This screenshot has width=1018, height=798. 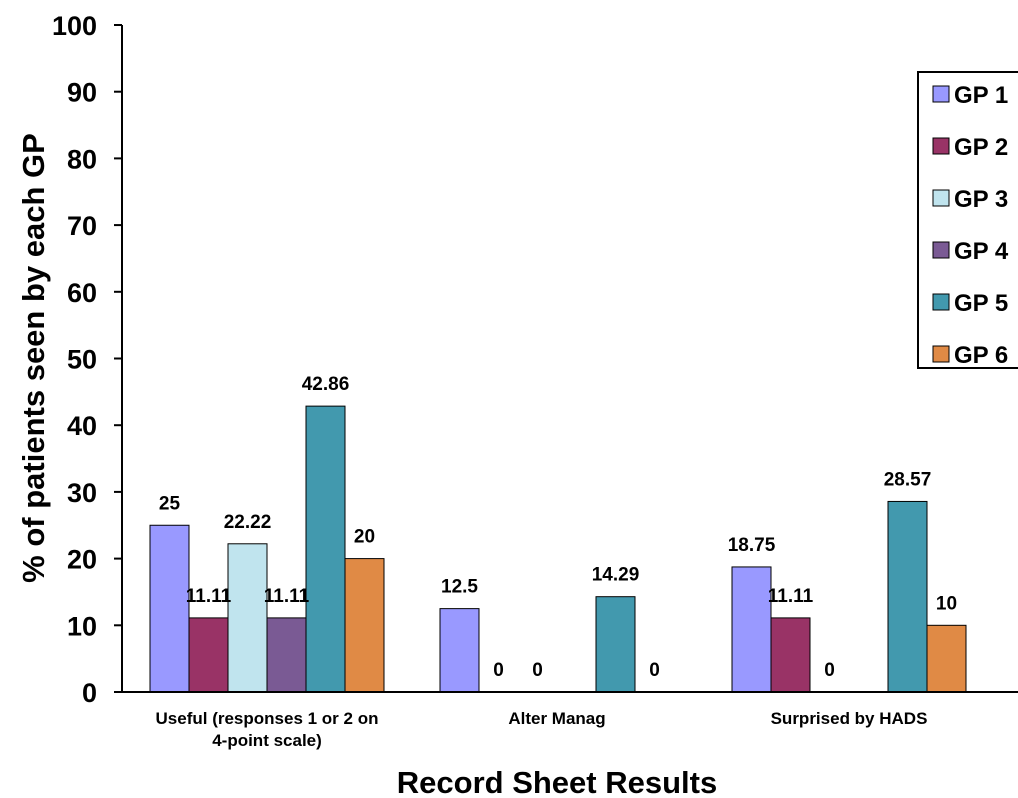 I want to click on bar-gp3-cat1, so click(x=247, y=618).